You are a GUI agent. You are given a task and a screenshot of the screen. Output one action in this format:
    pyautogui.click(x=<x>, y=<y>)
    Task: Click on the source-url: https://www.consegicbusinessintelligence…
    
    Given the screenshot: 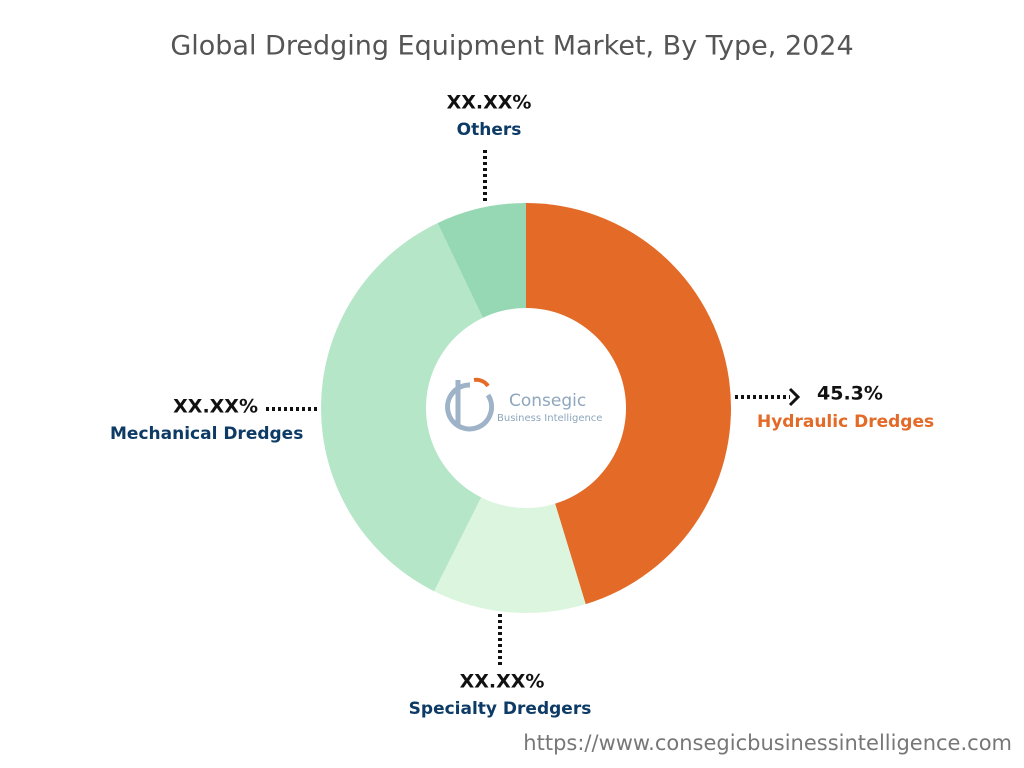 What is the action you would take?
    pyautogui.click(x=767, y=743)
    